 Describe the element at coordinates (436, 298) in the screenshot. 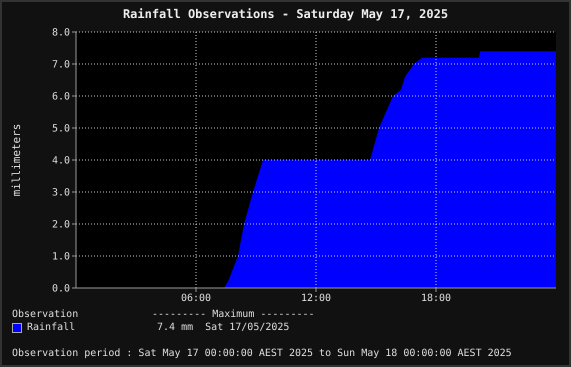

I see `x-tick-label: 18:00` at that location.